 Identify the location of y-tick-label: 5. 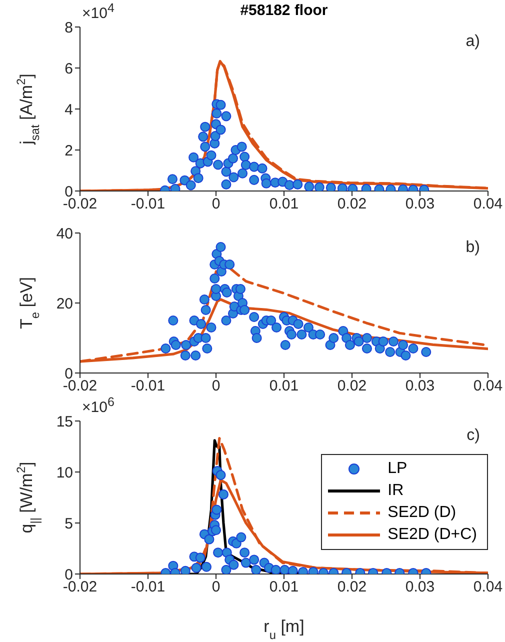
(68, 523).